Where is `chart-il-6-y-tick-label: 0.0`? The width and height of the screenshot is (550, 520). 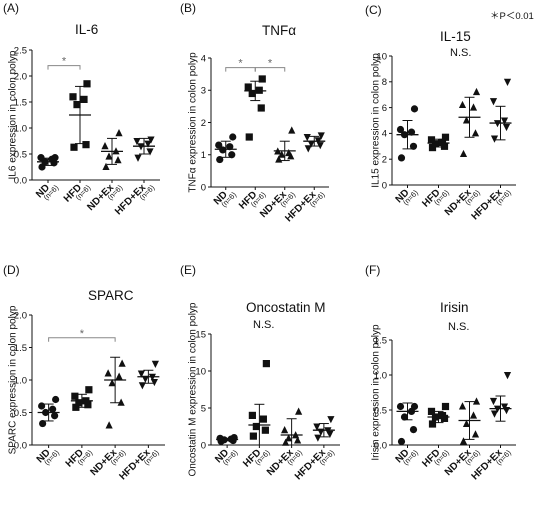 chart-il-6-y-tick-label: 0.0 is located at coordinates (20, 180).